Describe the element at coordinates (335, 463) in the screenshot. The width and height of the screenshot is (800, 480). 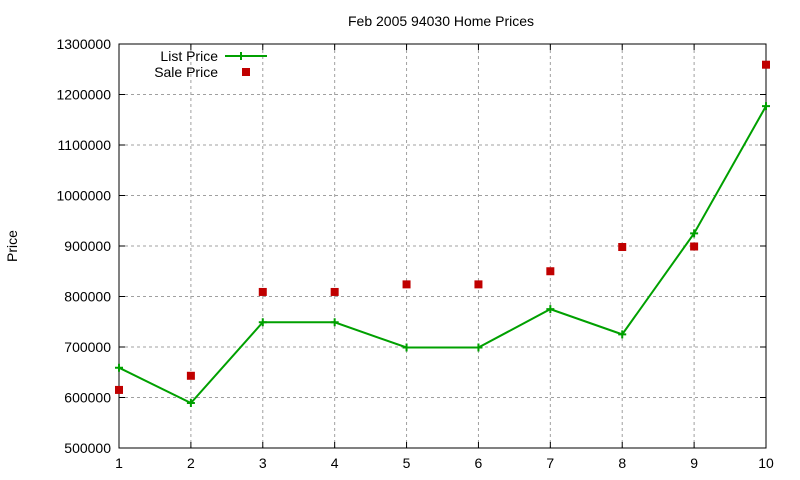
I see `x-tick-label: 4` at that location.